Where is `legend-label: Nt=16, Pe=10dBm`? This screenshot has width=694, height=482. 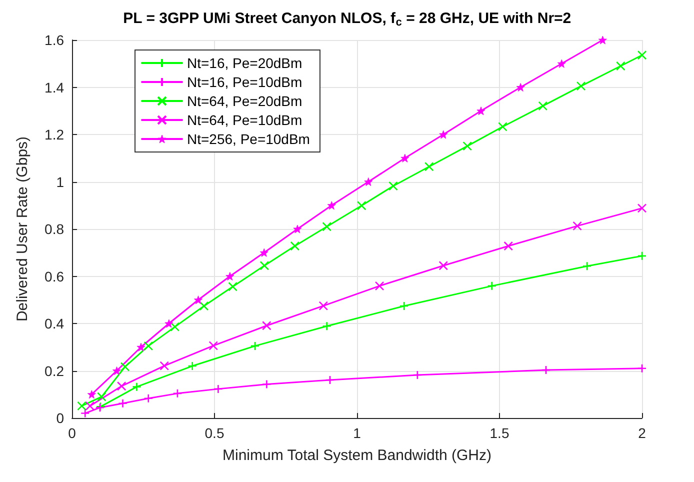 legend-label: Nt=16, Pe=10dBm is located at coordinates (244, 82).